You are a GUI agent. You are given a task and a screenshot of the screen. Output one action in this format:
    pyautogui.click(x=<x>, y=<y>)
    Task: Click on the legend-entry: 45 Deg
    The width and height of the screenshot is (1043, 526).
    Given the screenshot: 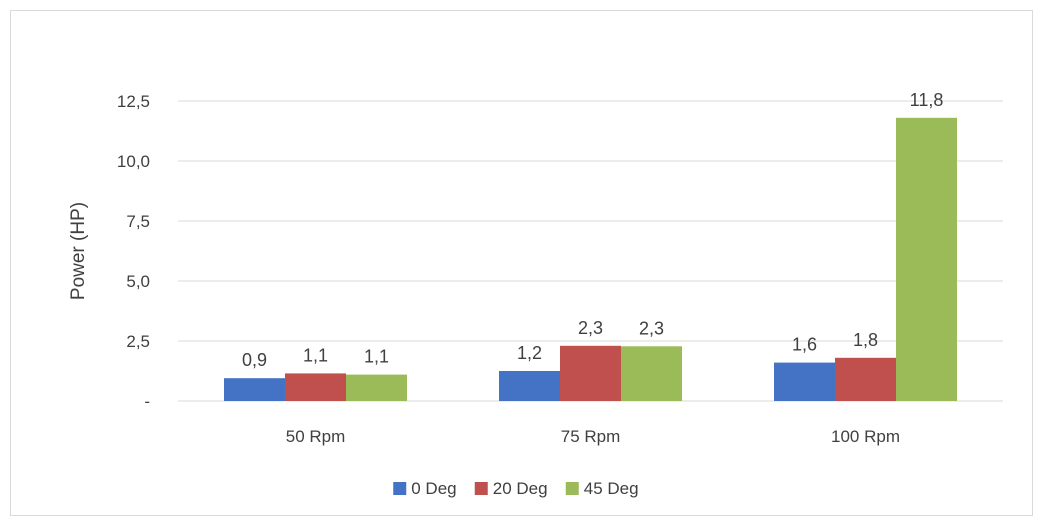 What is the action you would take?
    pyautogui.click(x=611, y=488)
    